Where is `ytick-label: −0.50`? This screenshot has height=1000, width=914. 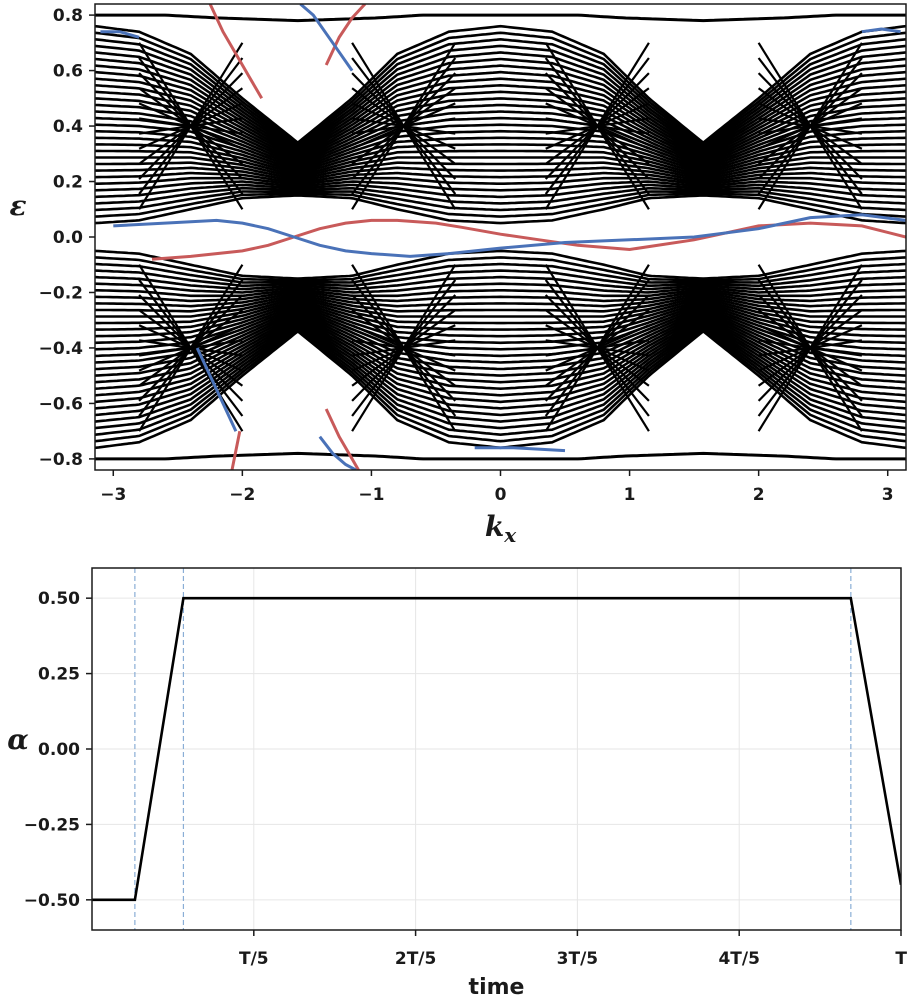 ytick-label: −0.50 is located at coordinates (52, 901).